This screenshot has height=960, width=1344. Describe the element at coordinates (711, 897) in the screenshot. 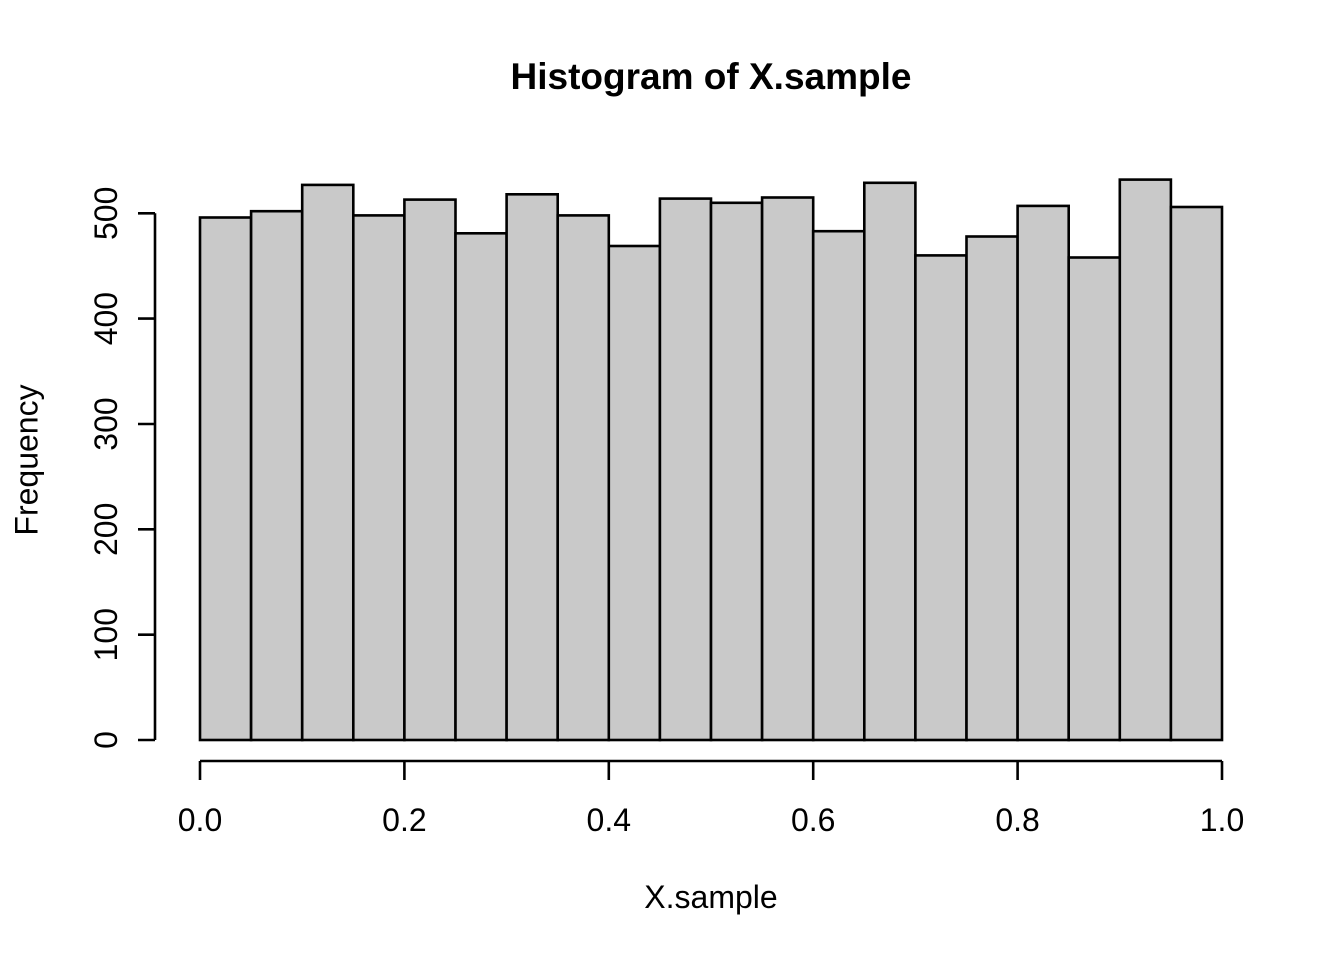

I see `x-axis-label: X.sample` at that location.